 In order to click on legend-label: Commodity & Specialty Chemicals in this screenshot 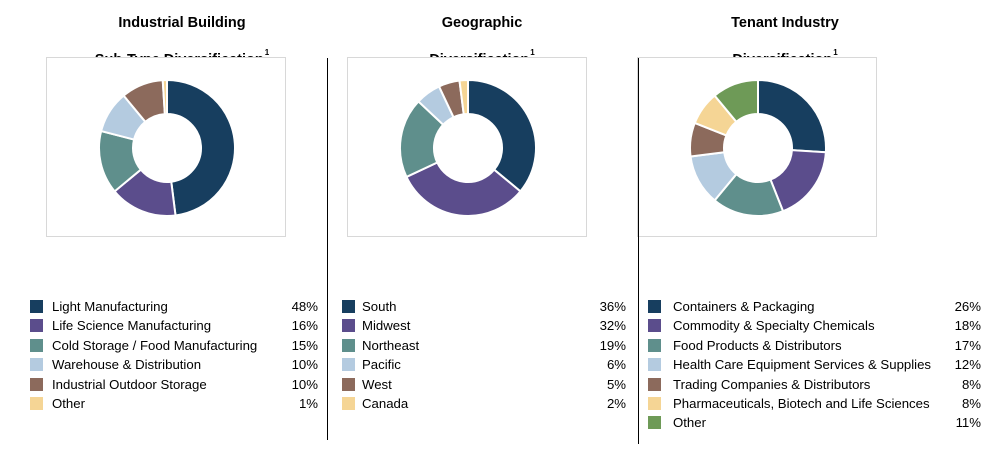, I will do `click(774, 326)`.